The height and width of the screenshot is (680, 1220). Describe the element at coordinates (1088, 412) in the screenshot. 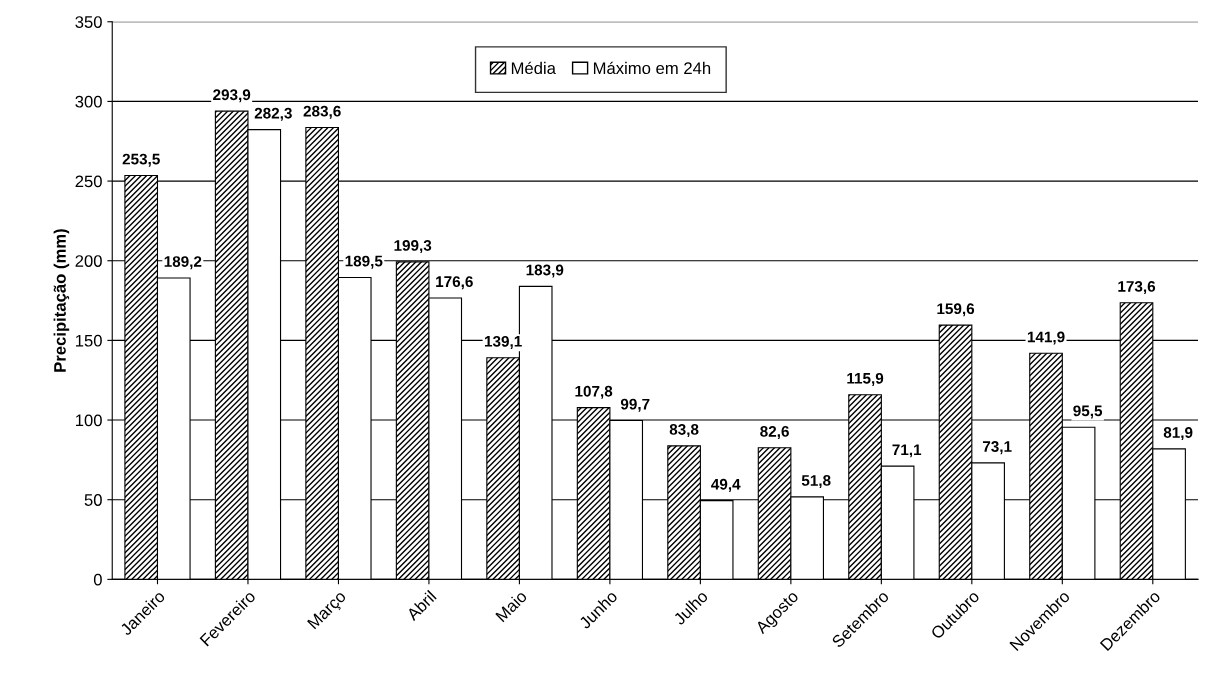

I see `data-label: 95,5` at that location.